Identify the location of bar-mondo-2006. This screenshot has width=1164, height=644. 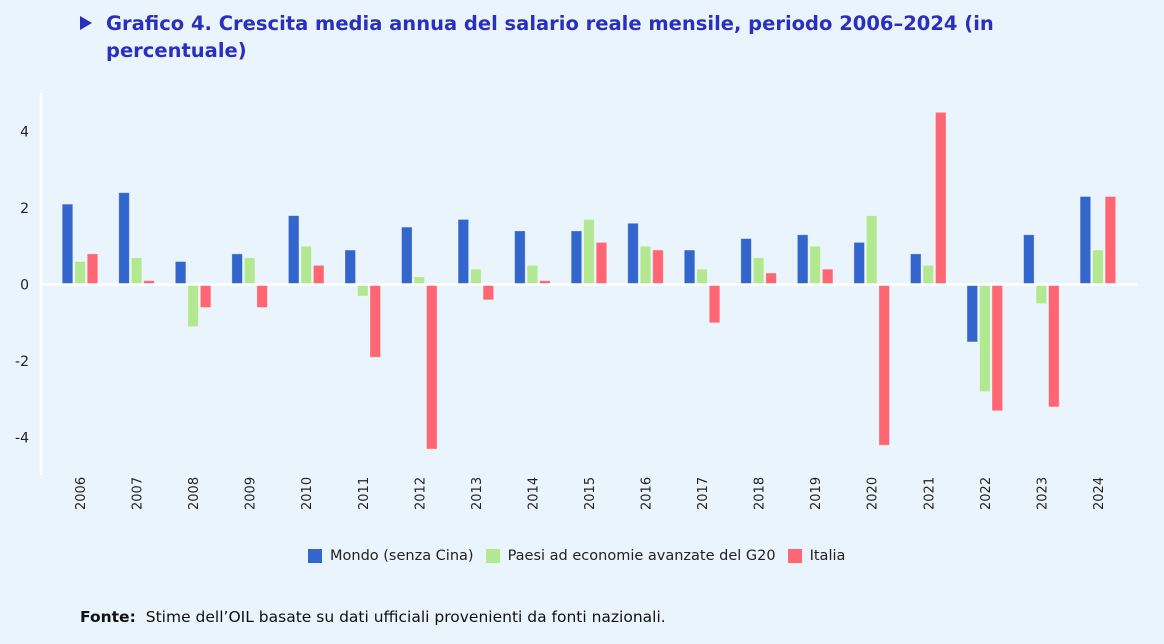
(67, 244).